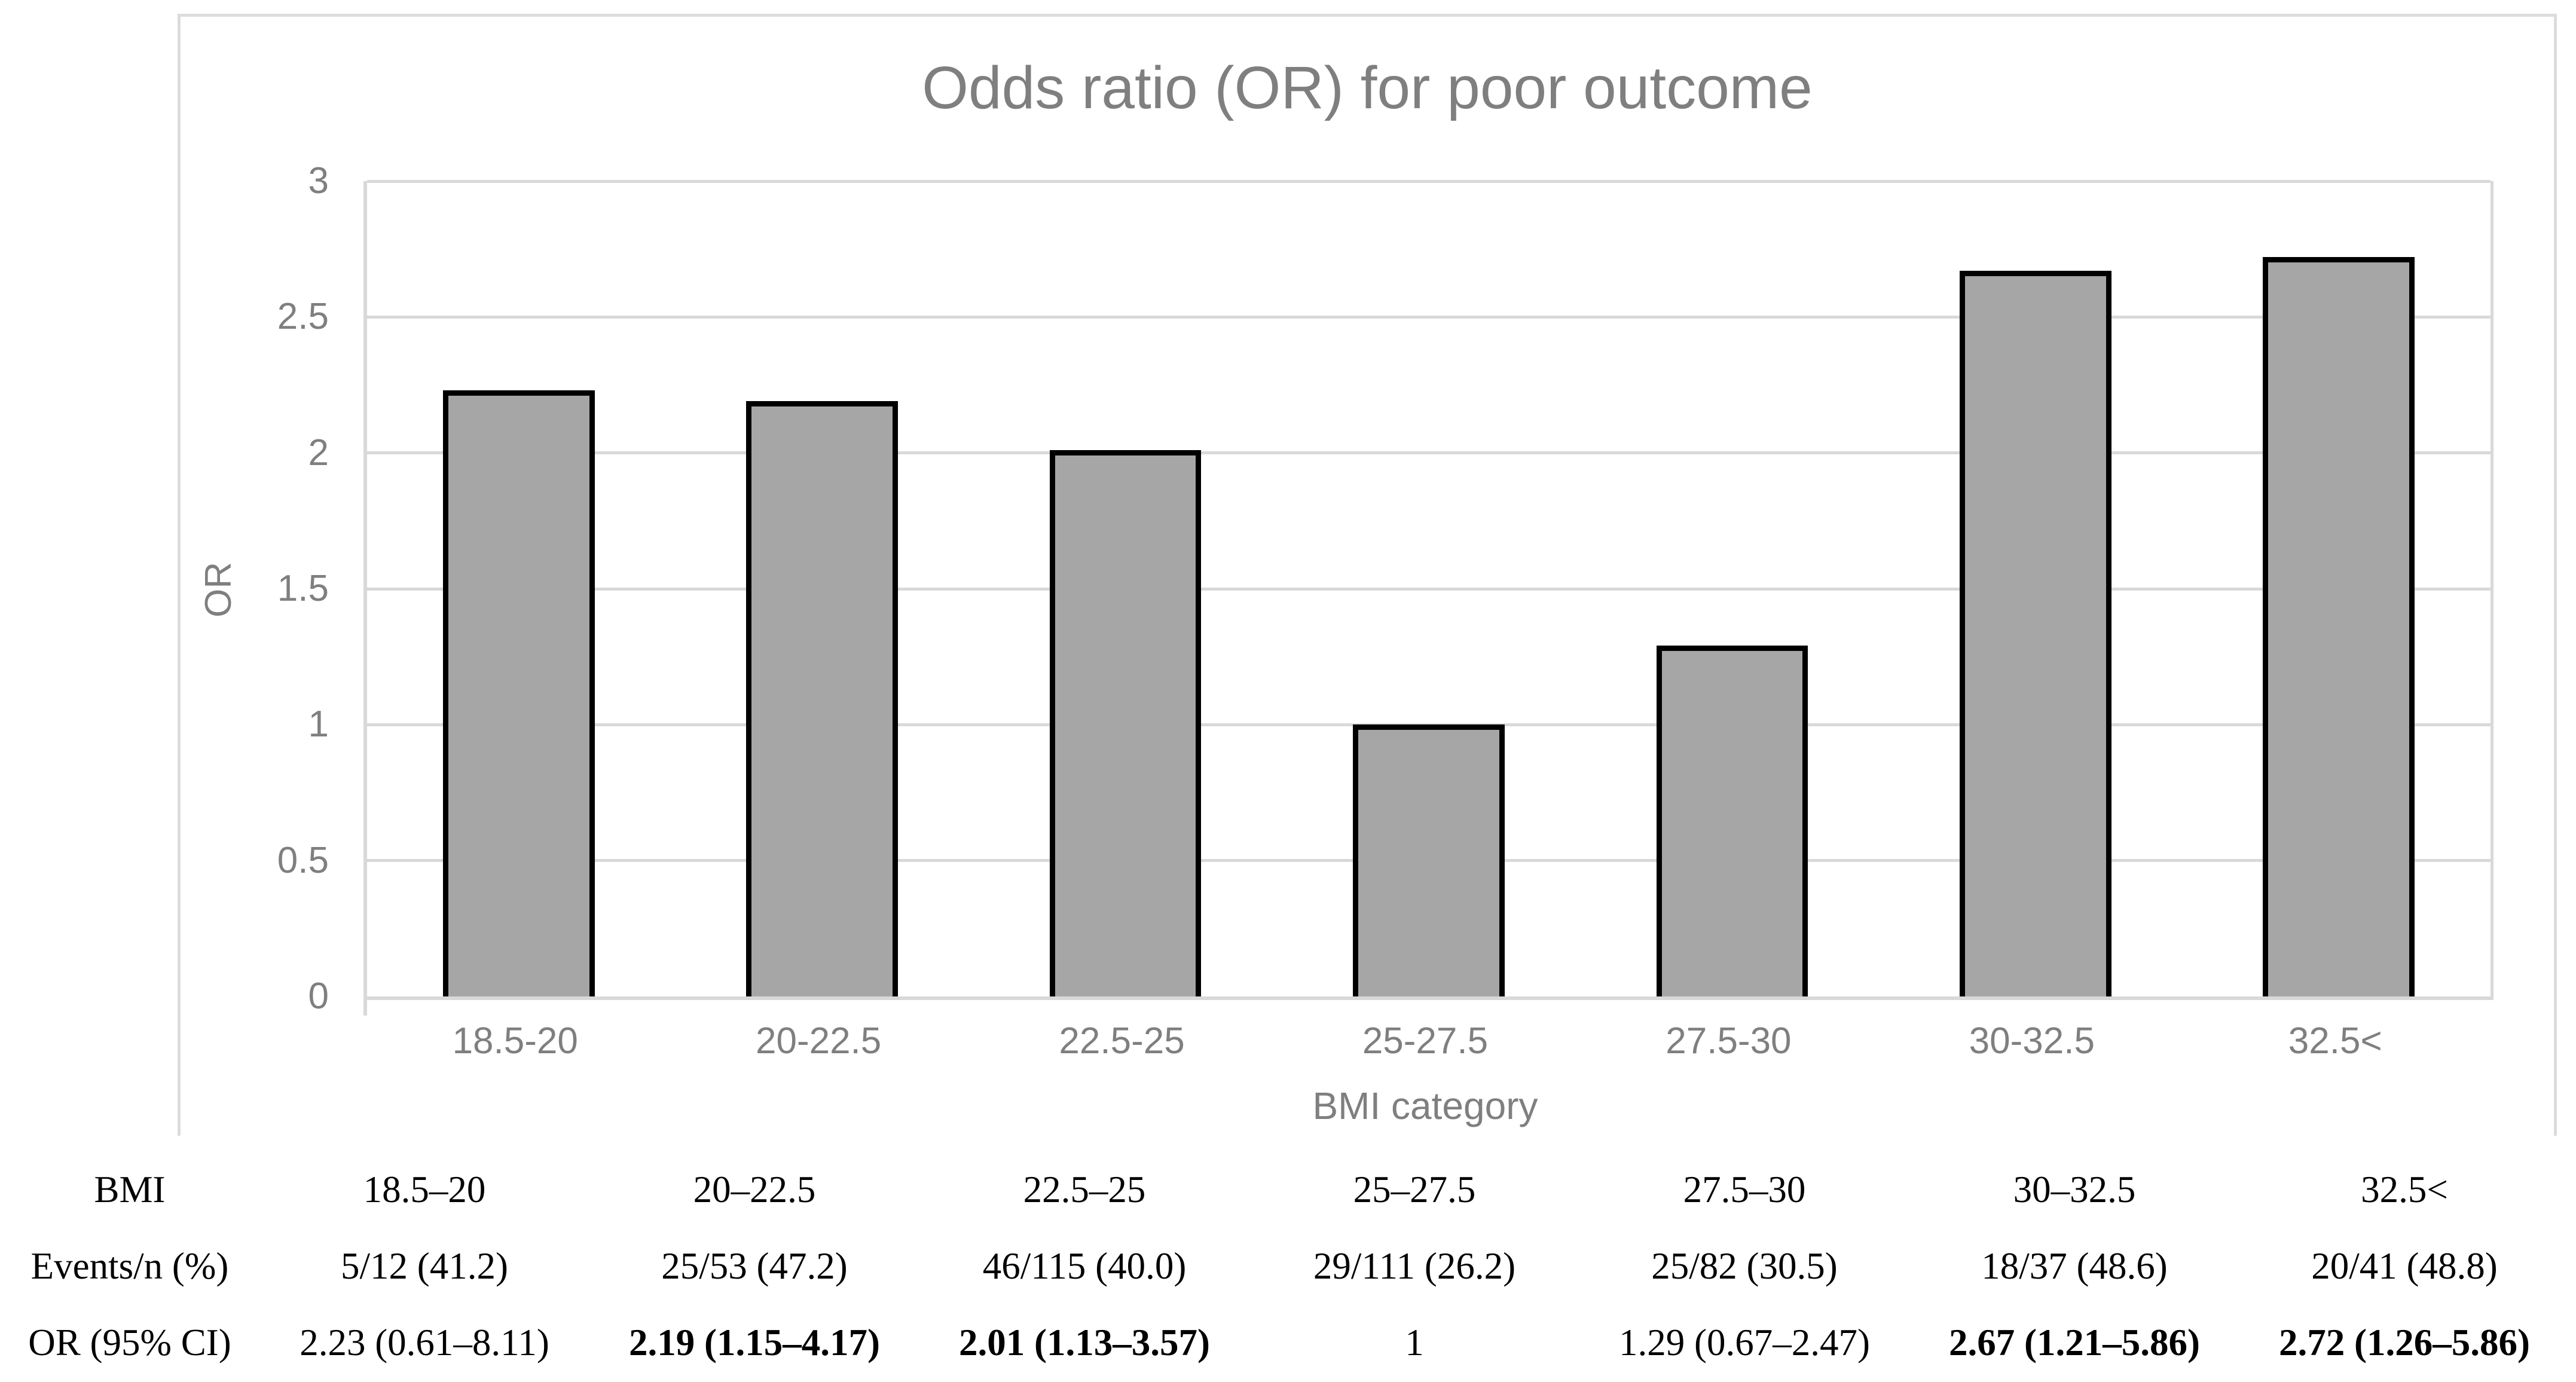 The height and width of the screenshot is (1382, 2576). I want to click on bar-22.5-25, so click(1125, 723).